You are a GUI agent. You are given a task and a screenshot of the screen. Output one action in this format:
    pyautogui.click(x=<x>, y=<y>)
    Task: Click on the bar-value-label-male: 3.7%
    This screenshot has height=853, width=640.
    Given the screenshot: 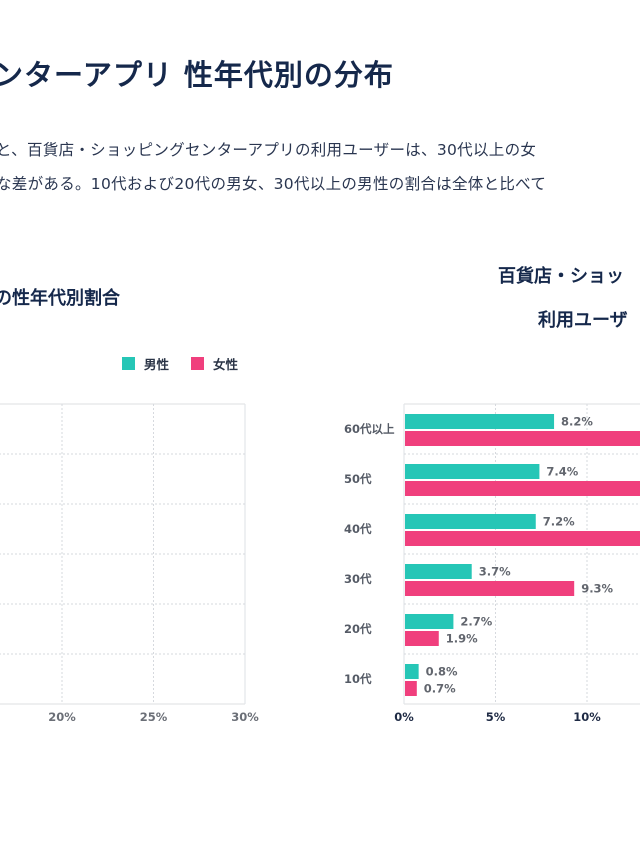 What is the action you would take?
    pyautogui.click(x=495, y=572)
    